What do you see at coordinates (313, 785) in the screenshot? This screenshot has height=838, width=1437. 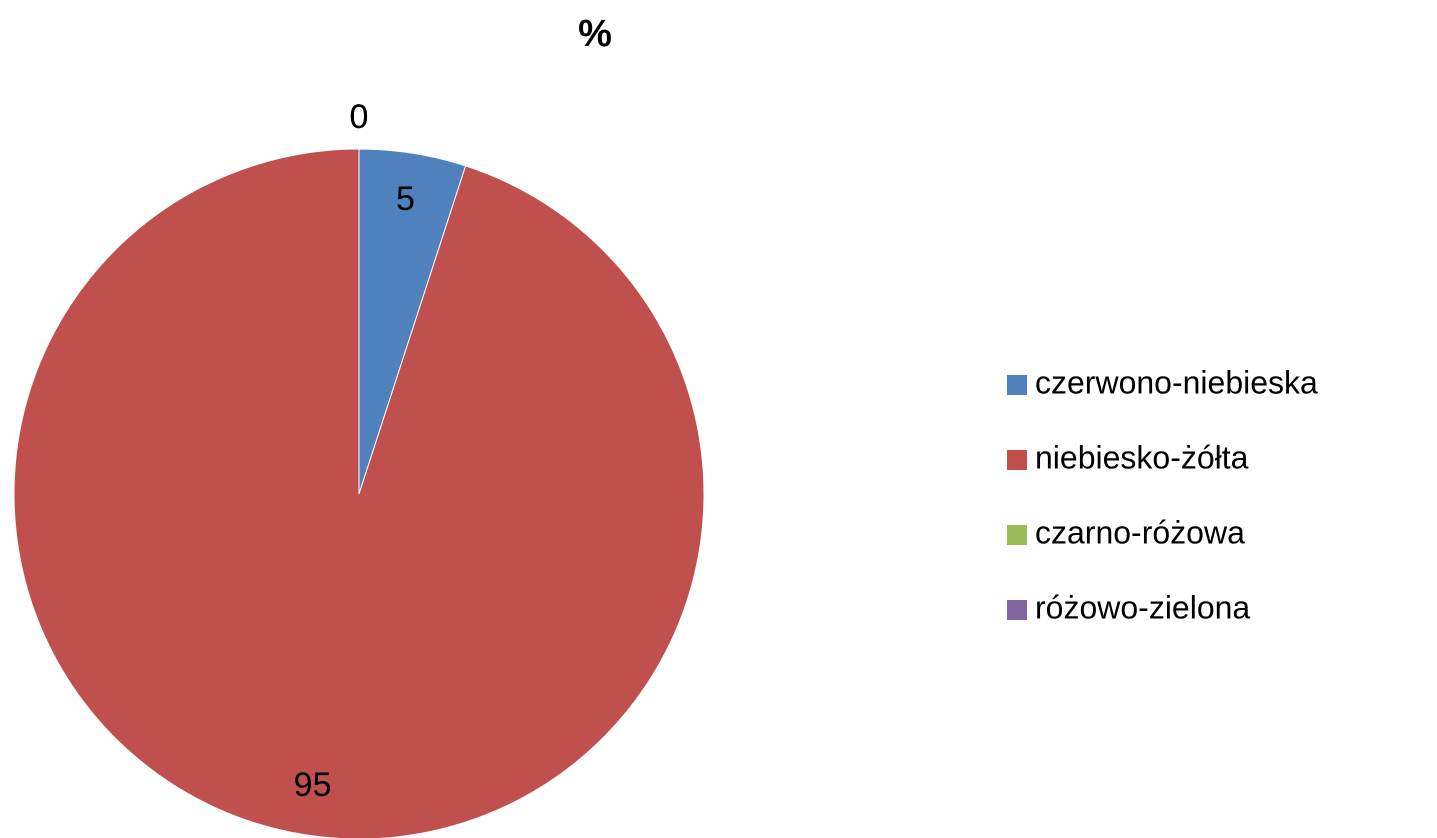 I see `data-label: 95` at bounding box center [313, 785].